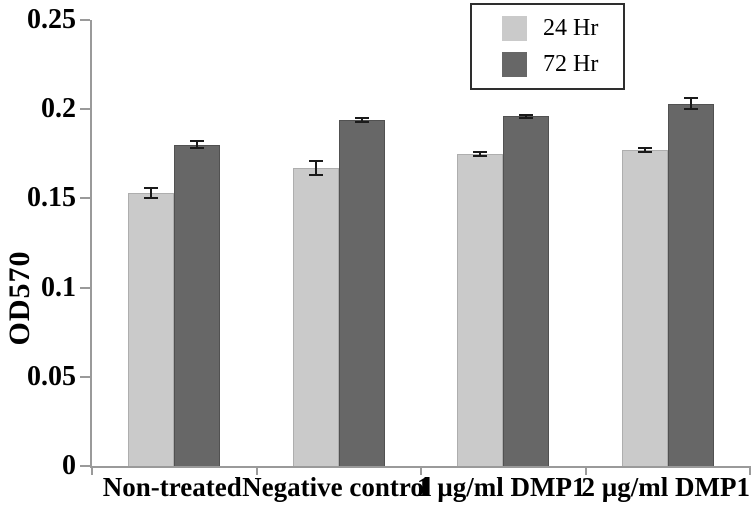  I want to click on legend: 24 Hr 72 Hr, so click(547, 46).